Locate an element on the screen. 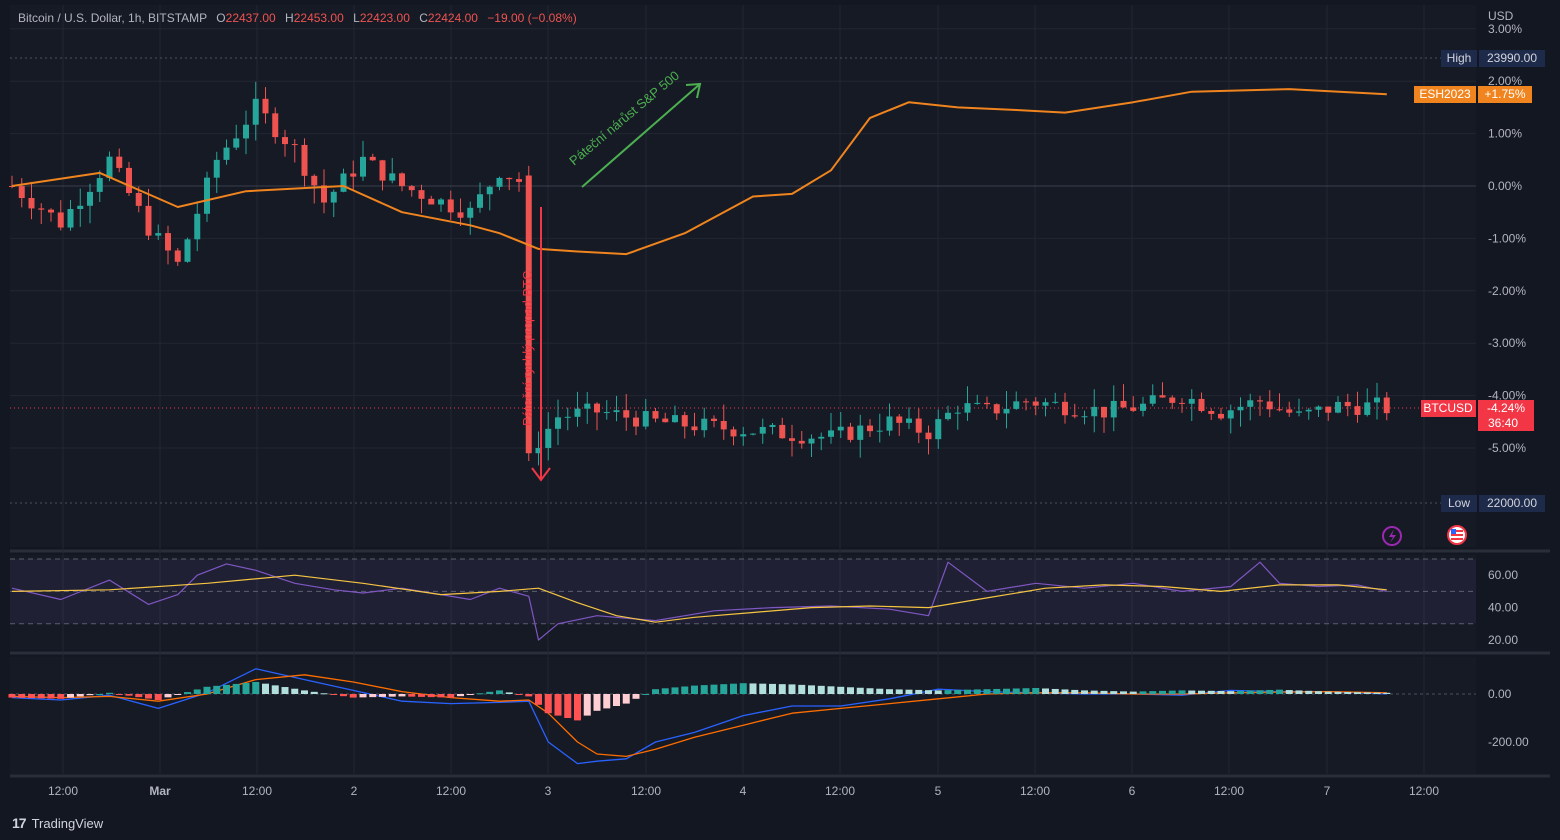  time-tick-label: 6 is located at coordinates (1132, 791).